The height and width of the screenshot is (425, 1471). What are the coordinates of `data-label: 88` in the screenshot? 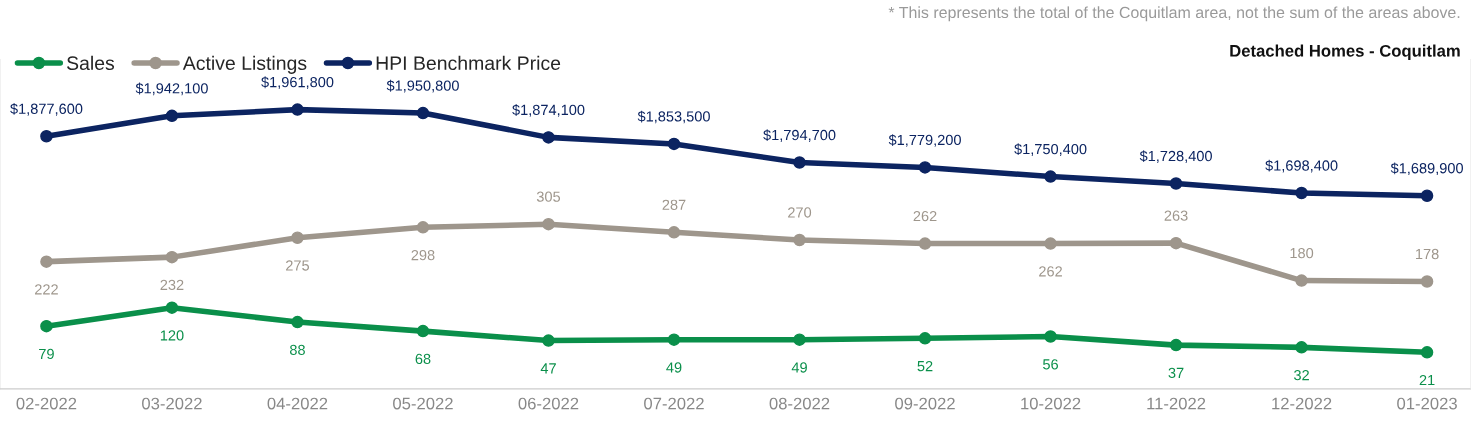 It's located at (297, 350).